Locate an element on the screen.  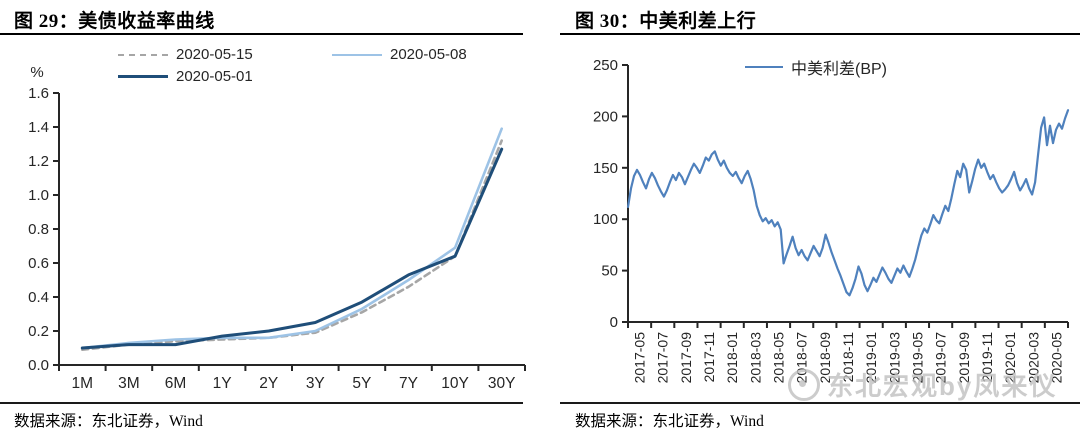
figure-29-title: 图 29：美债收益率曲线 is located at coordinates (114, 21).